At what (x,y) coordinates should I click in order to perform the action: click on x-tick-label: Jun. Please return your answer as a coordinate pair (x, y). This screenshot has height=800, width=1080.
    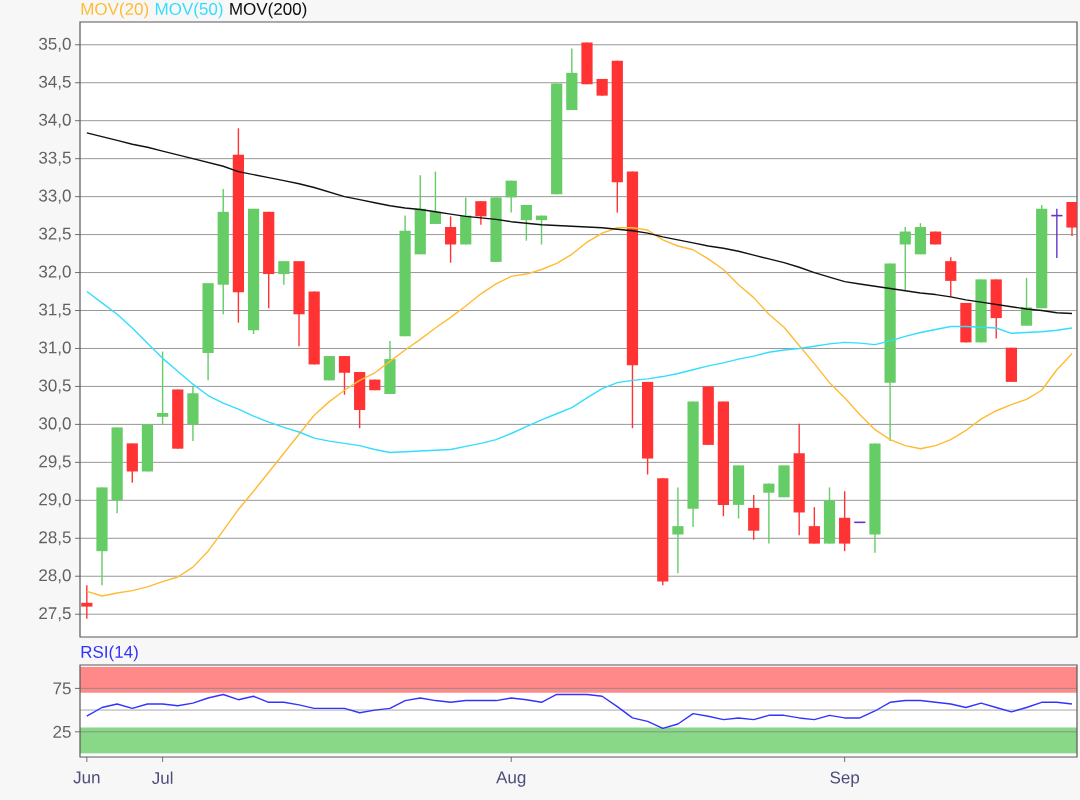
    Looking at the image, I should click on (86, 777).